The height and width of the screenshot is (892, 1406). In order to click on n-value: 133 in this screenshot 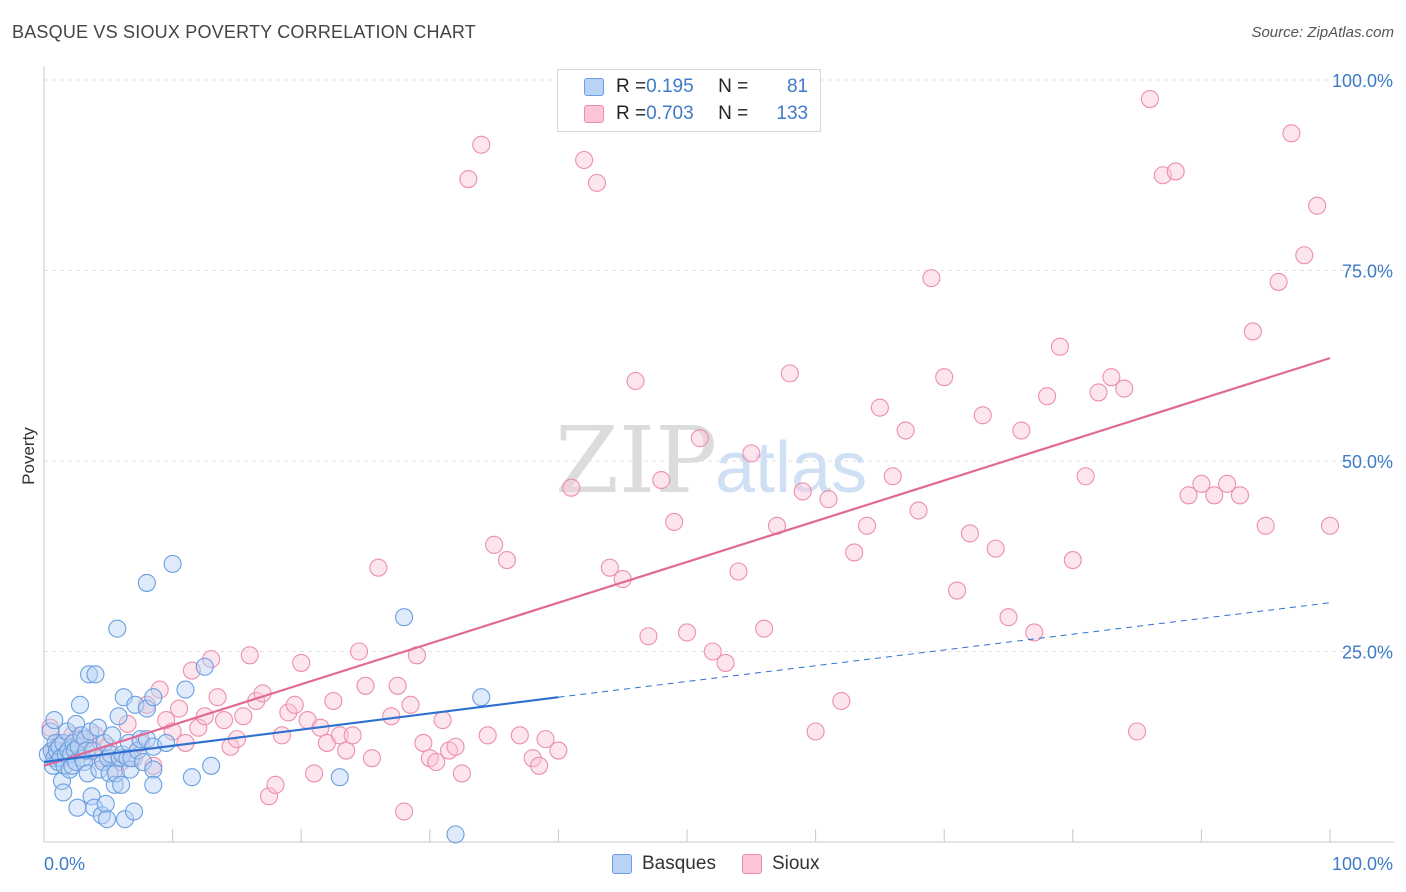, I will do `click(792, 113)`.